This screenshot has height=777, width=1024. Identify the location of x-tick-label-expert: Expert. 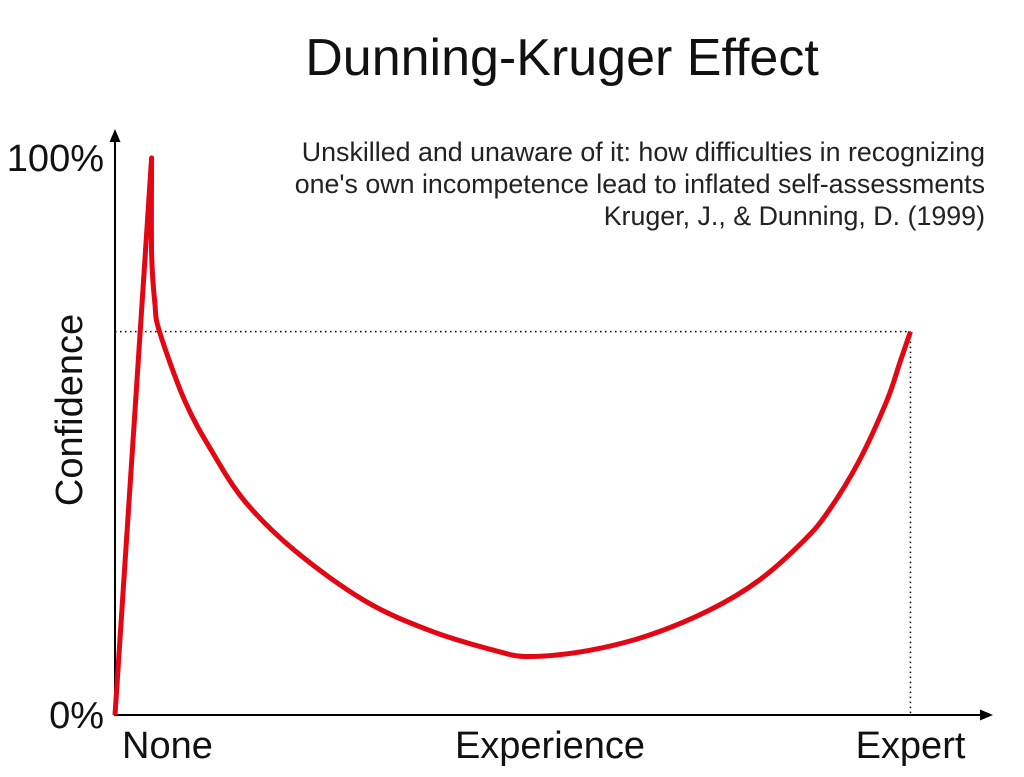
(911, 746).